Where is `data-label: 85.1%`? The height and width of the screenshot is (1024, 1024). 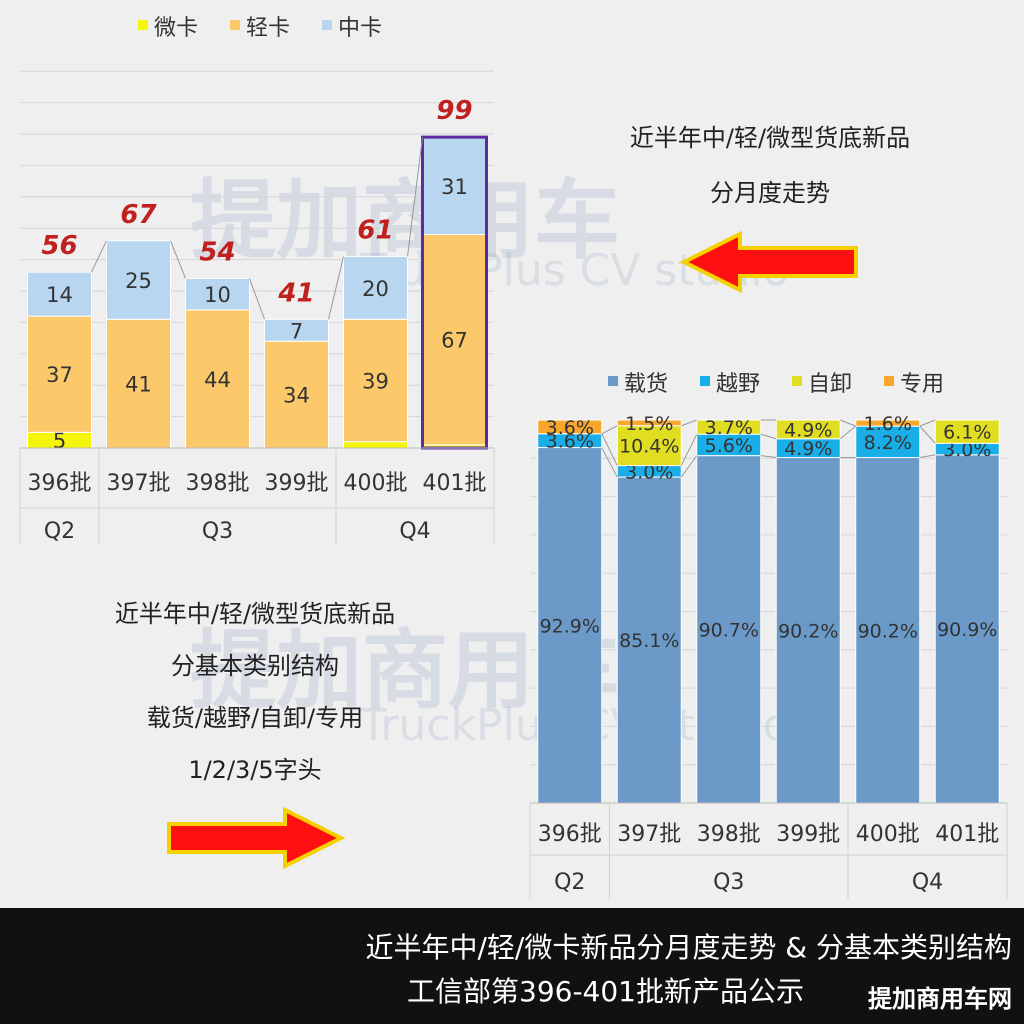
data-label: 85.1% is located at coordinates (649, 641).